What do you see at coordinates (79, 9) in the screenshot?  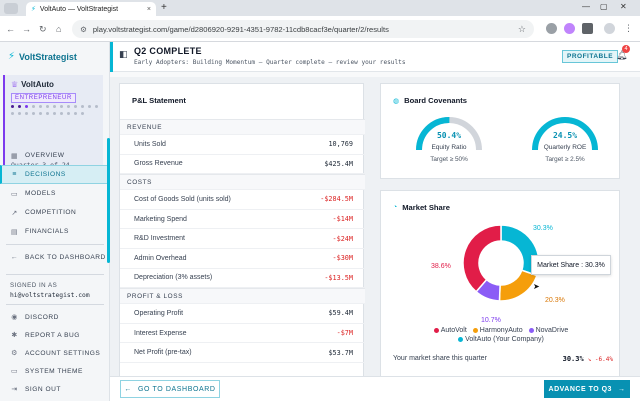 I see `tab-title: VoltAuto — VoltStrategist` at bounding box center [79, 9].